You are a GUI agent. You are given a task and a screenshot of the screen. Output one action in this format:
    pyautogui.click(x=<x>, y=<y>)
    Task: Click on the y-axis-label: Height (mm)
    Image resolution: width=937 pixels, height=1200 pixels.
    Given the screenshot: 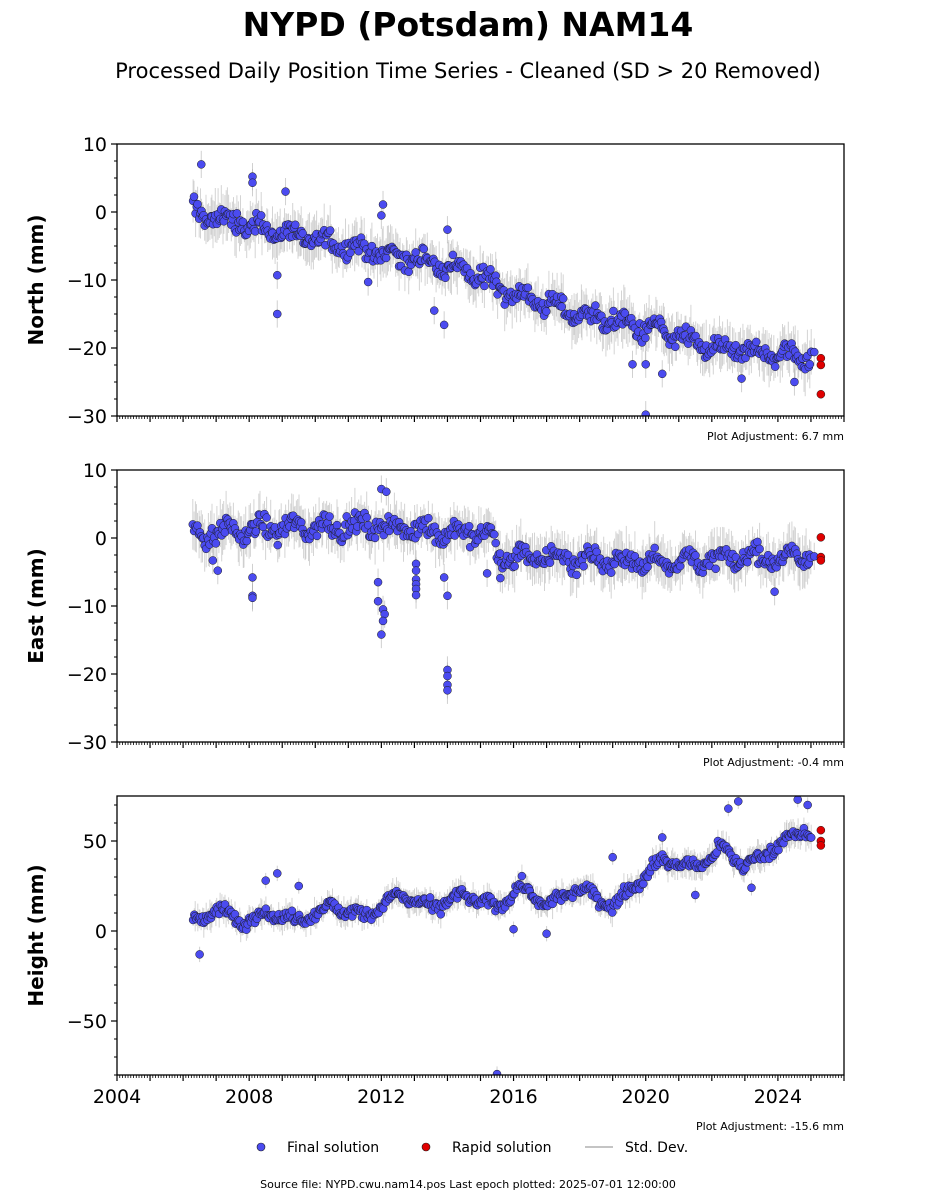 What is the action you would take?
    pyautogui.click(x=36, y=935)
    